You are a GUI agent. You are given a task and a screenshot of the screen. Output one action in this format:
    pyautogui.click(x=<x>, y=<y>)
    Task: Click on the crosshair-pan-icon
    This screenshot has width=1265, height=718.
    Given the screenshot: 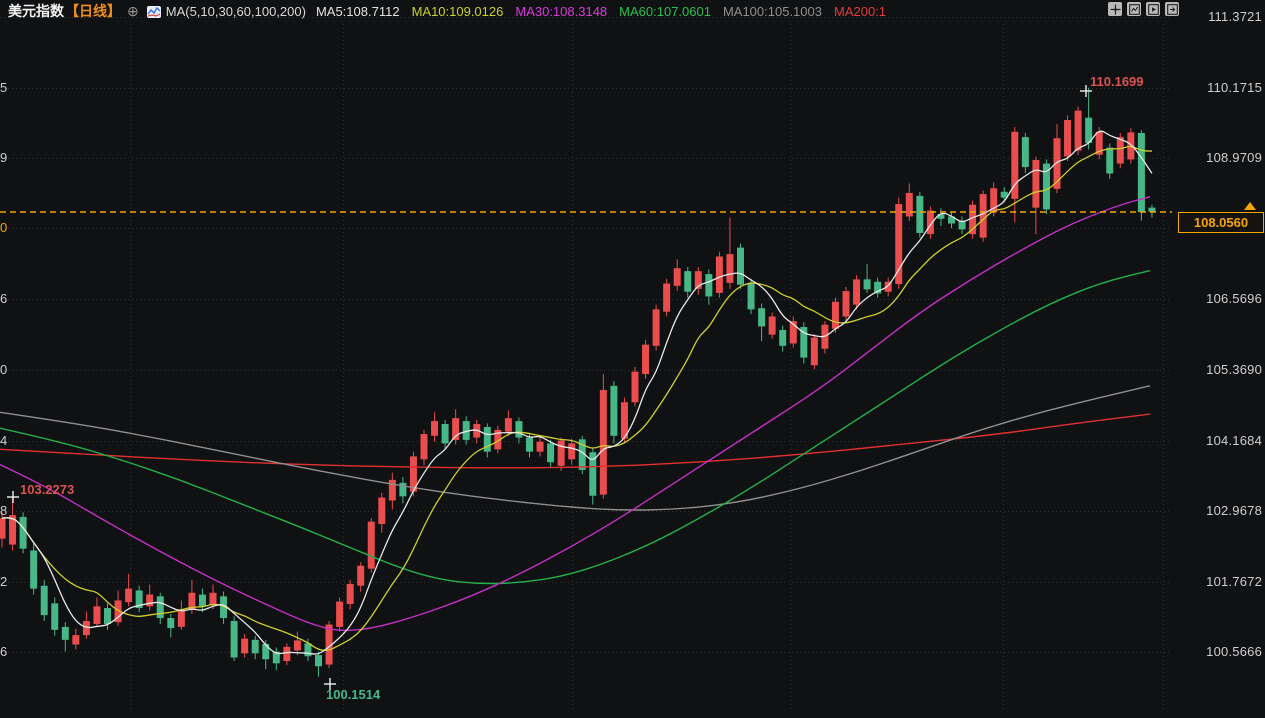 What is the action you would take?
    pyautogui.click(x=1115, y=9)
    